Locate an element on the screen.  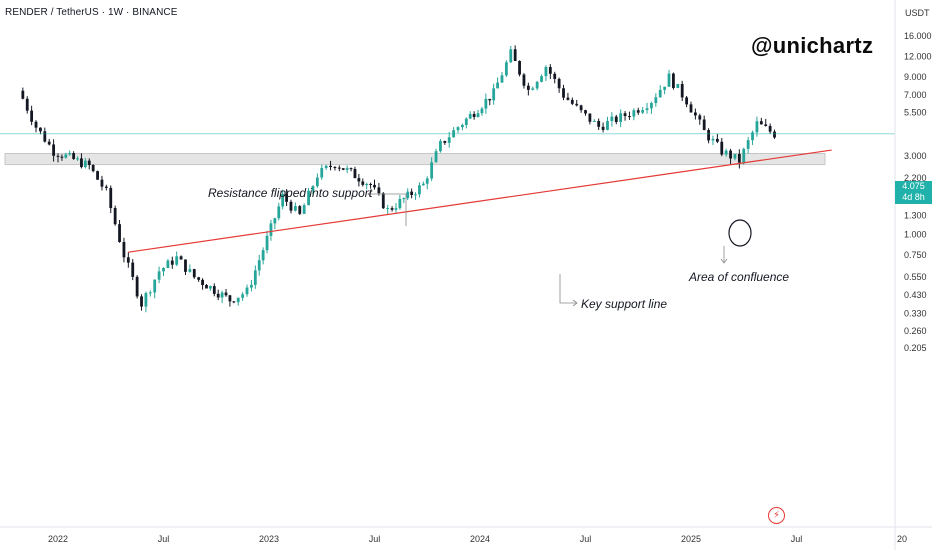
y-tick-label: 16.000 is located at coordinates (918, 36).